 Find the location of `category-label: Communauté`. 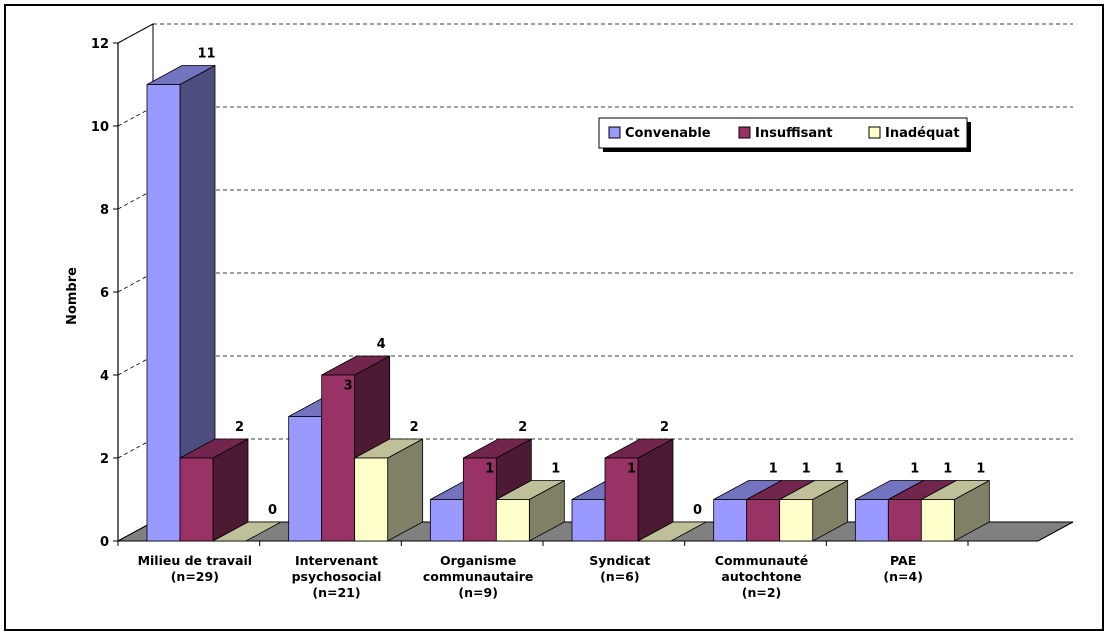

category-label: Communauté is located at coordinates (761, 560).